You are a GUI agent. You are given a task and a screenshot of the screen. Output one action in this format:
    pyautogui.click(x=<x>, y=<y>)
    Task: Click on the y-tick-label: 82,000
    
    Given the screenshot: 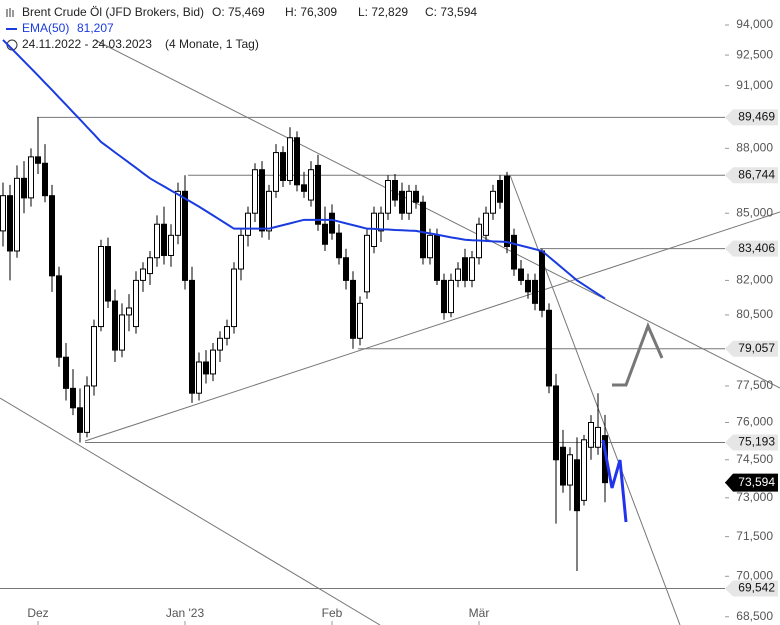 What is the action you would take?
    pyautogui.click(x=754, y=280)
    